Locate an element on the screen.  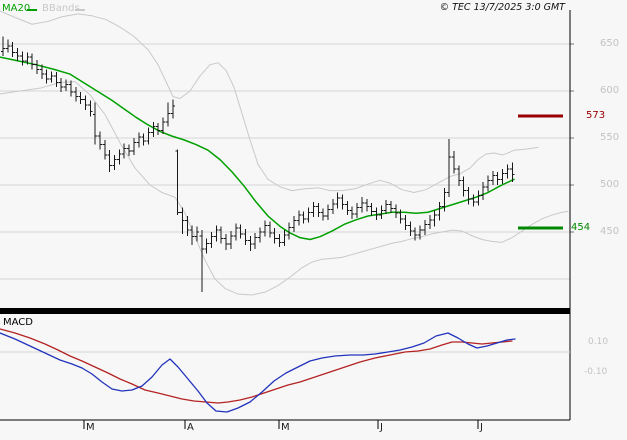
price-tick-label: 600 is located at coordinates (610, 90).